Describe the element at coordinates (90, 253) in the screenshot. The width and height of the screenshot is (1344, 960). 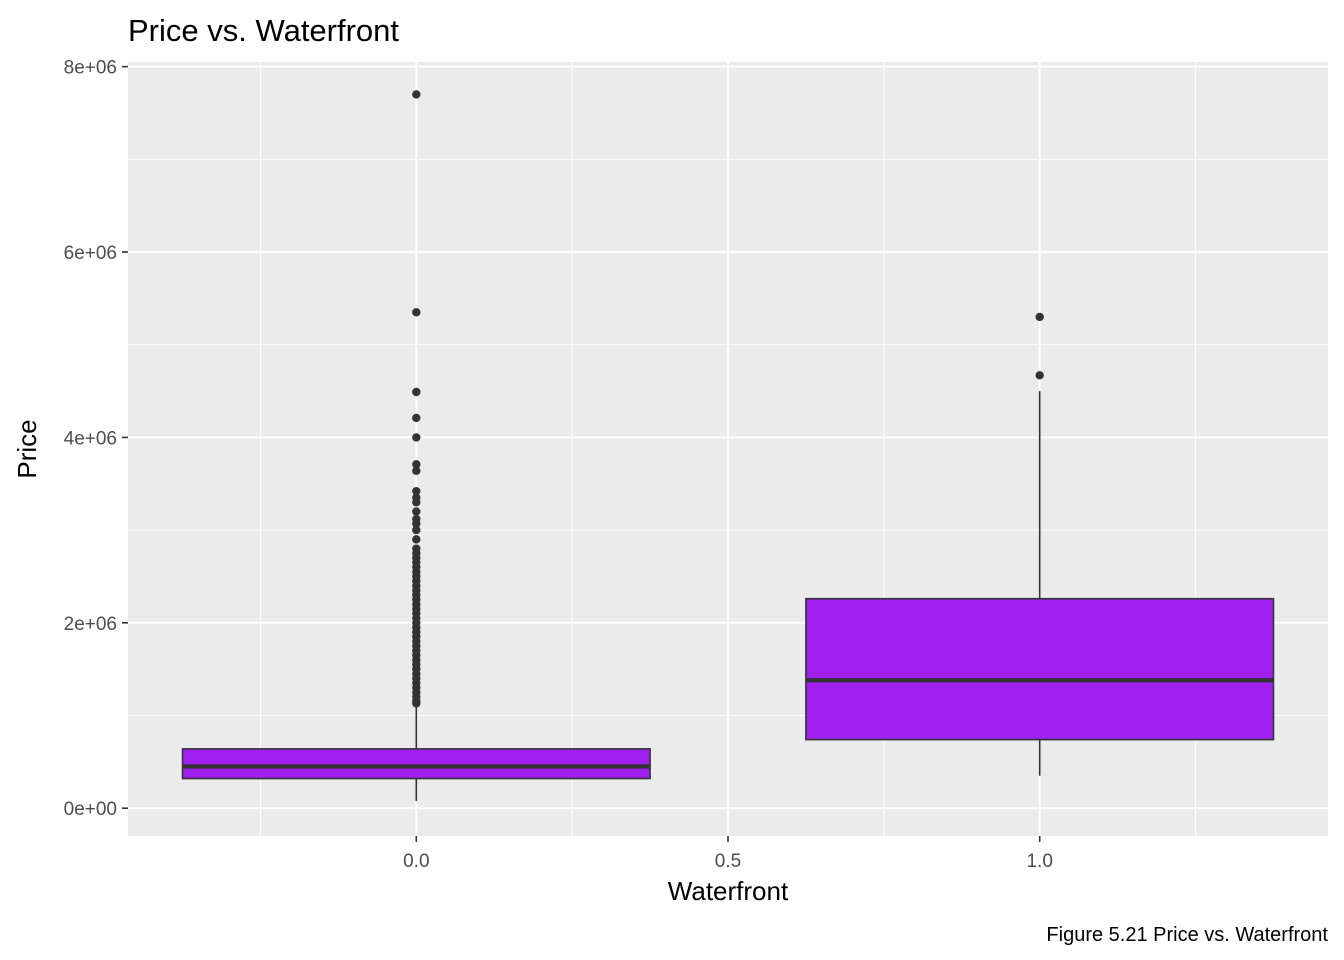
I see `y-tick-label: 6e+06` at that location.